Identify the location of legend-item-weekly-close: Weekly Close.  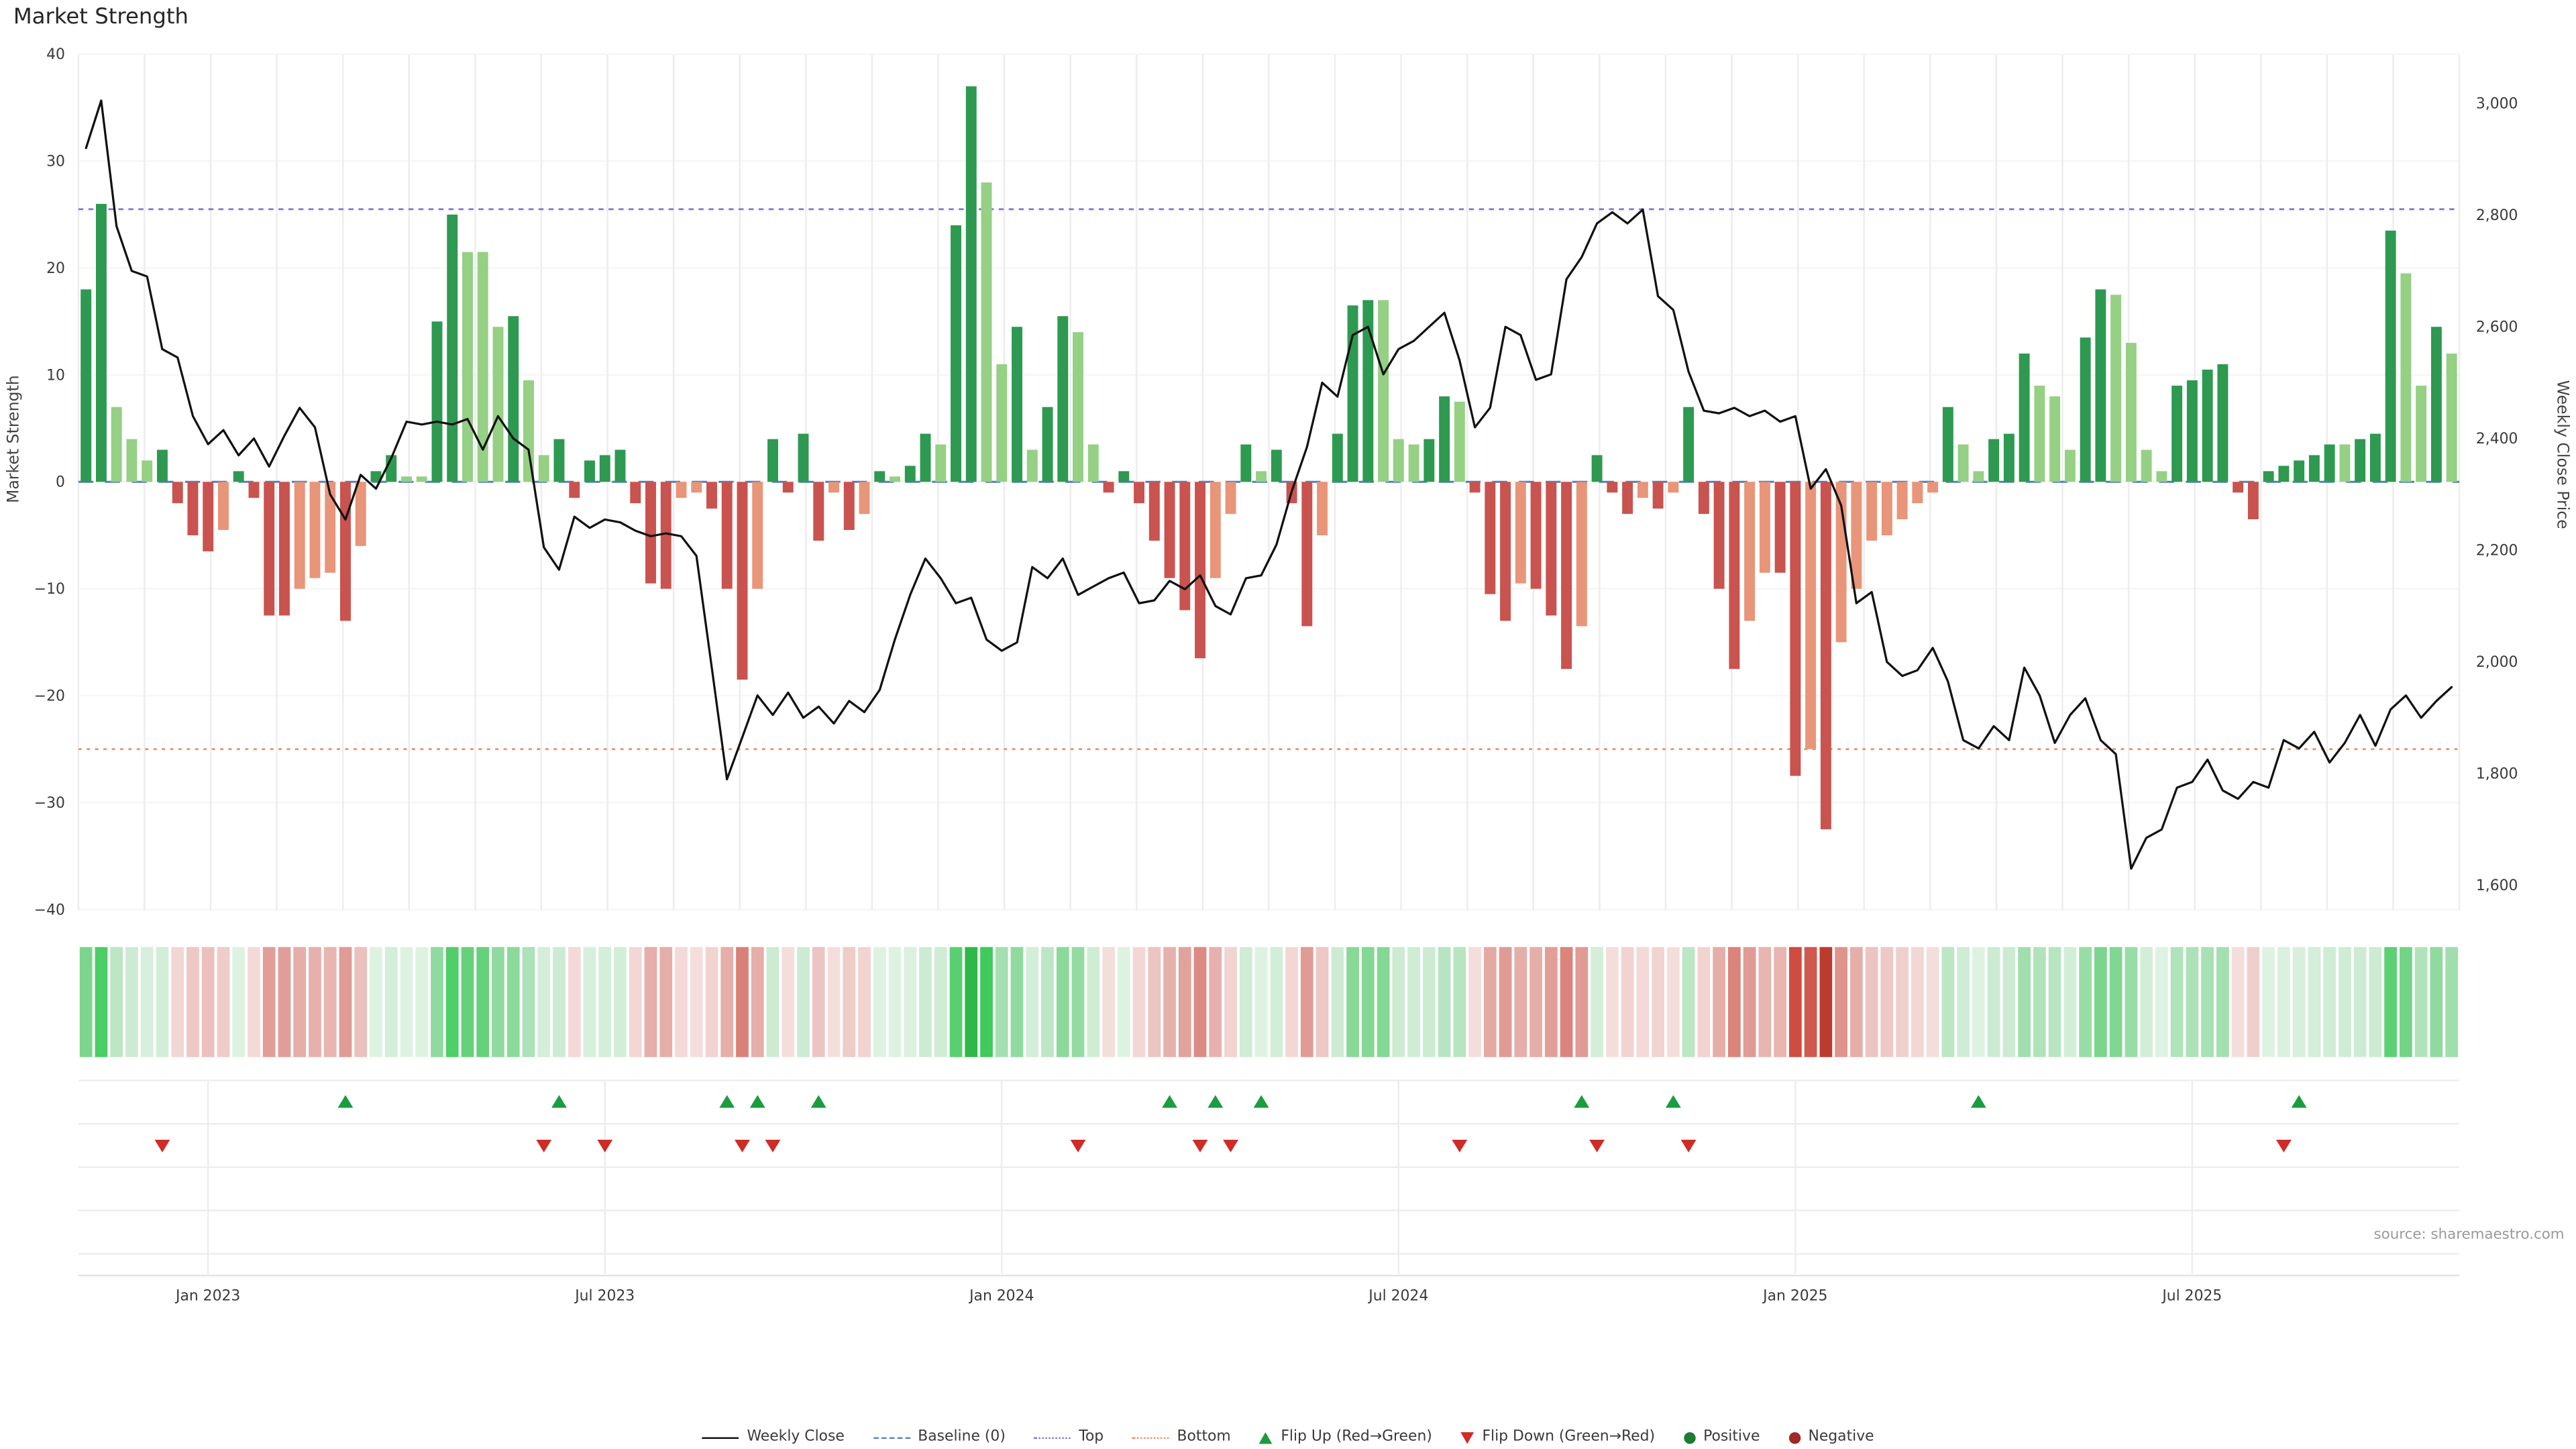
(773, 1437).